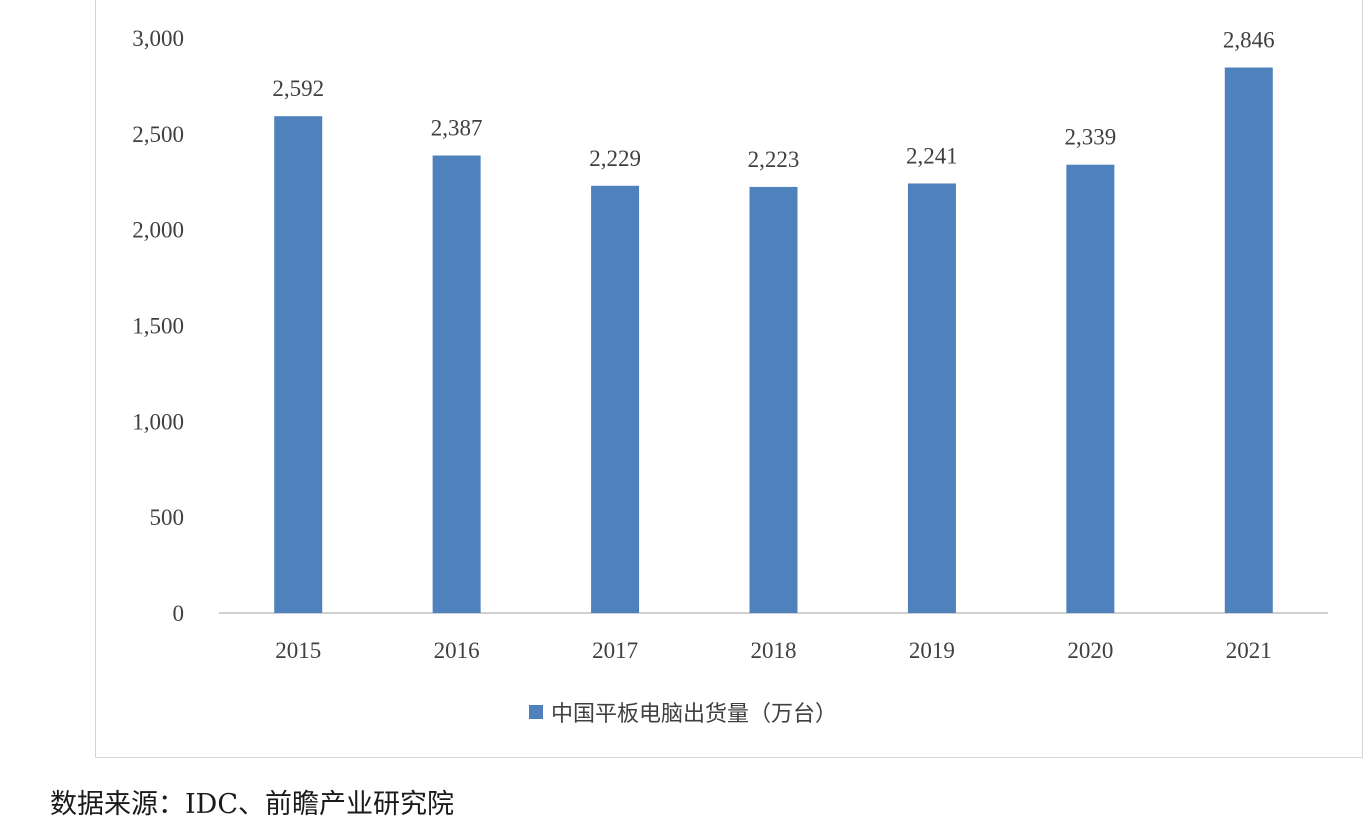 The image size is (1364, 832). Describe the element at coordinates (536, 712) in the screenshot. I see `legend-swatch` at that location.